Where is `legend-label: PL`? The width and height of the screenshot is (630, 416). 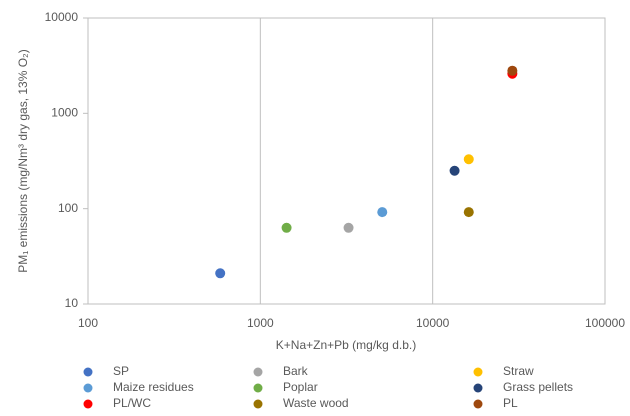 legend-label: PL is located at coordinates (510, 403).